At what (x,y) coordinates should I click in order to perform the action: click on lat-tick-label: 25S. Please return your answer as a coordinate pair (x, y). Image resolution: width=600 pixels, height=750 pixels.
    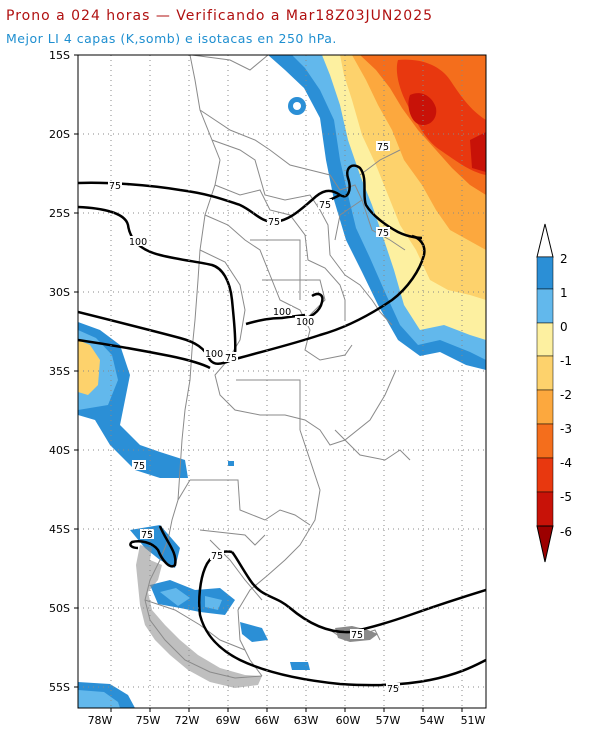
    Looking at the image, I should click on (59, 213).